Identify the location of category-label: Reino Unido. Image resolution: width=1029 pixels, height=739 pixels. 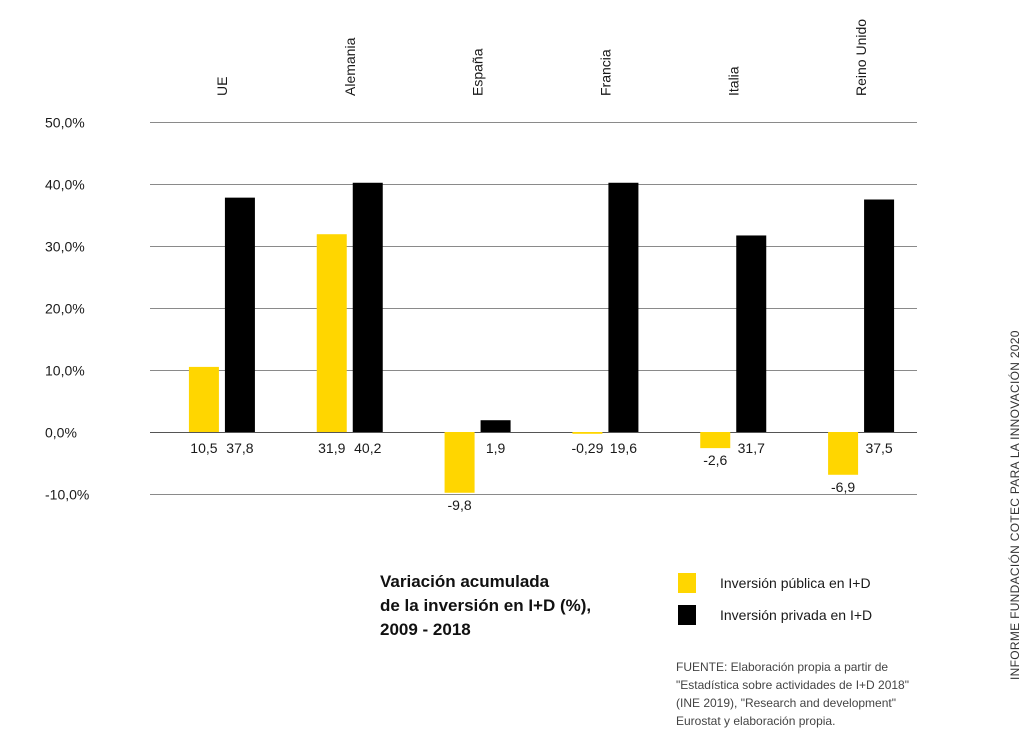
(861, 57).